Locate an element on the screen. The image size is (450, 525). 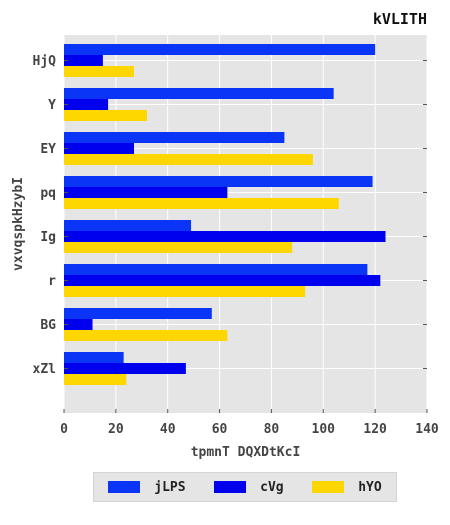
legend-swatch-hyo is located at coordinates (328, 487).